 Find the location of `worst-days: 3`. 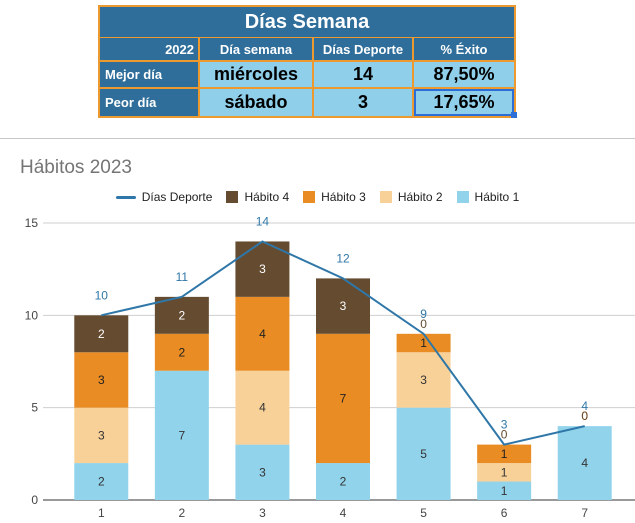

worst-days: 3 is located at coordinates (363, 102).